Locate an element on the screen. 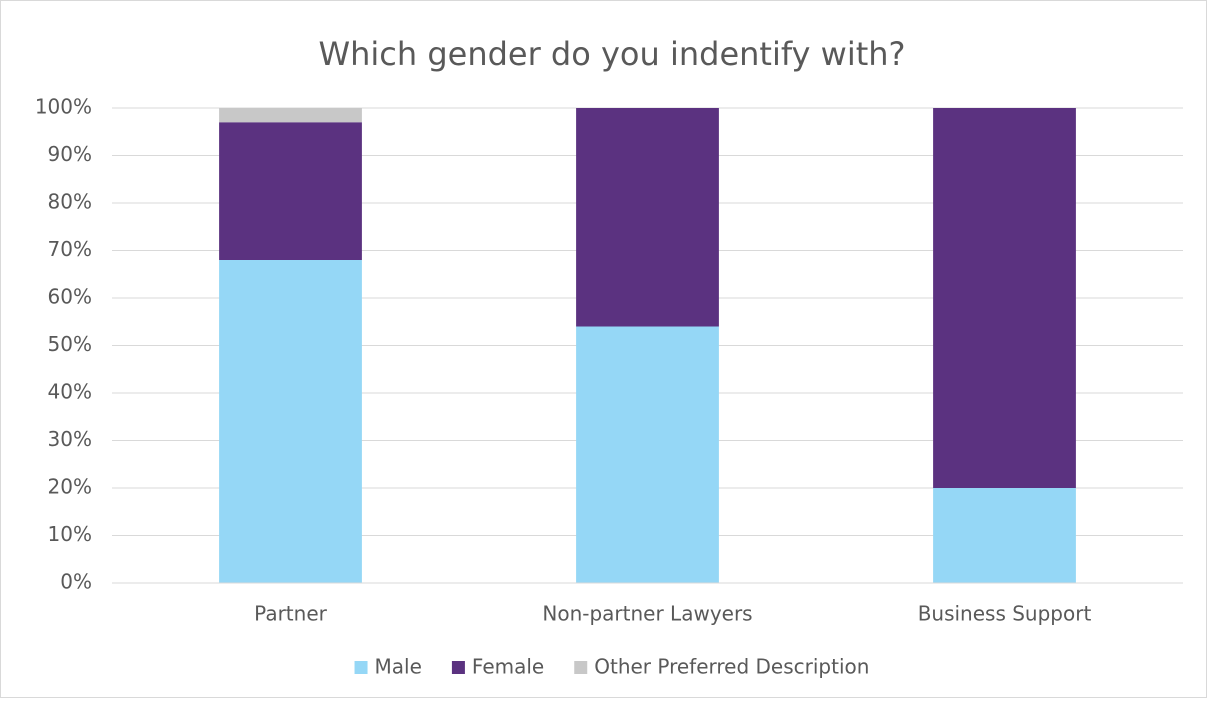 This screenshot has width=1208, height=703. y-tick-label: 60% is located at coordinates (70, 297).